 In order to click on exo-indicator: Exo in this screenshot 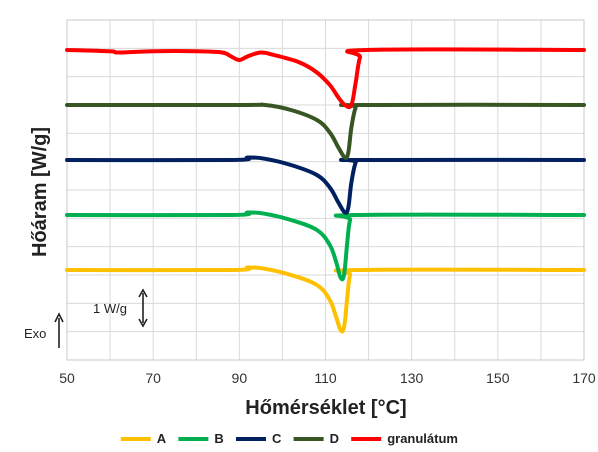, I will do `click(44, 330)`.